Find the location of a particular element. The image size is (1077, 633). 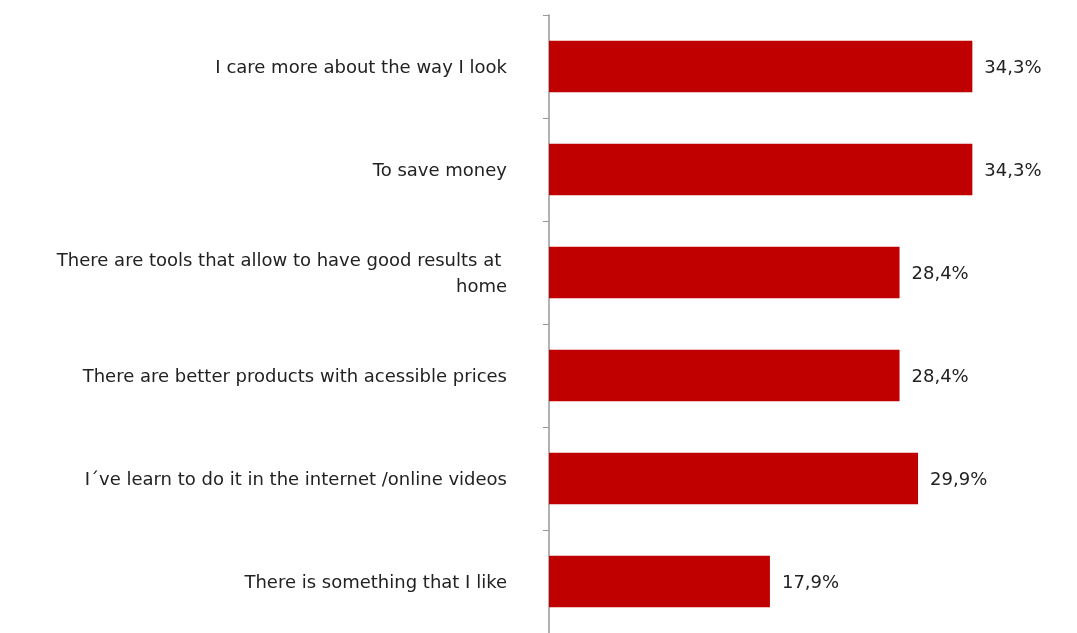

y-tick-label: There is something that I like is located at coordinates (375, 581).